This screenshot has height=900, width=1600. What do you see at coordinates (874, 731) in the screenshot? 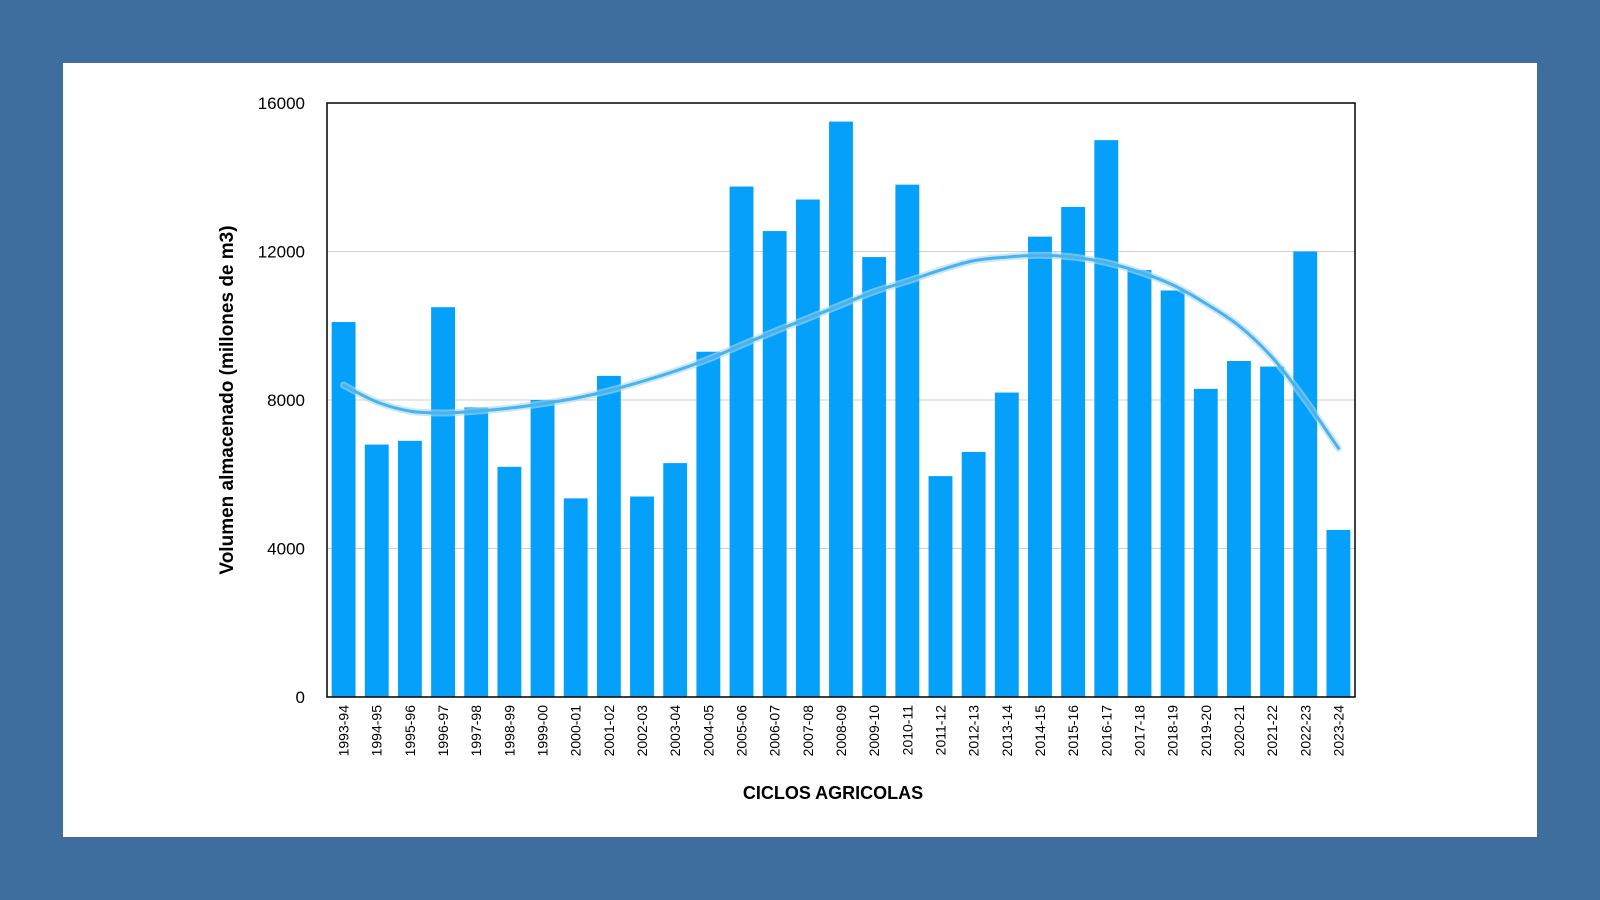
I see `x-tick-label: 2009-10` at bounding box center [874, 731].